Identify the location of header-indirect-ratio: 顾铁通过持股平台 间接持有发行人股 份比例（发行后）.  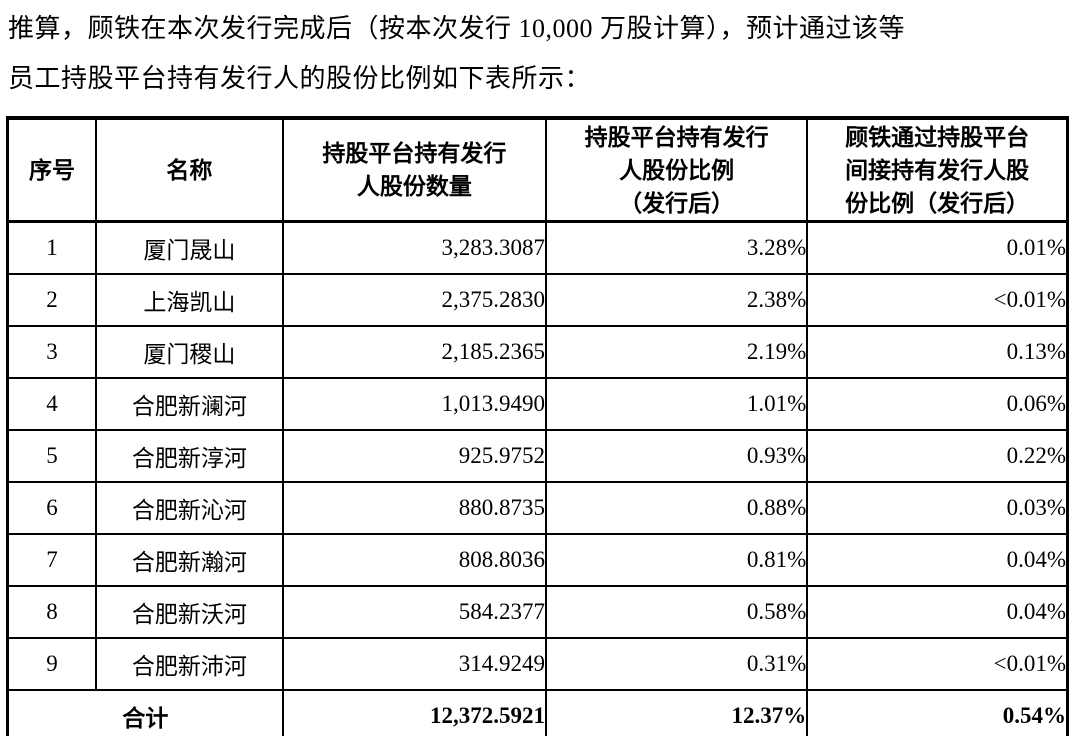
(937, 170).